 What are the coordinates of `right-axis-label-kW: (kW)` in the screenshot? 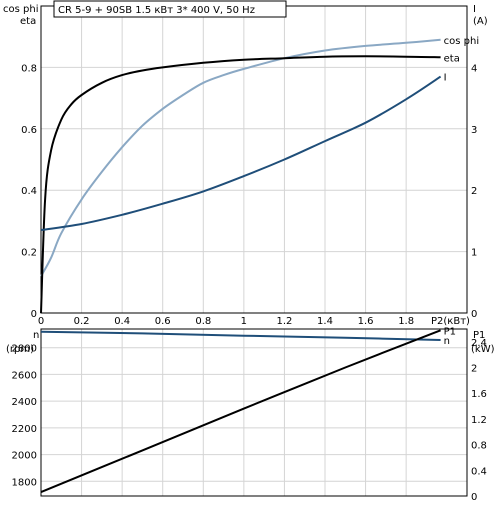 It's located at (483, 349).